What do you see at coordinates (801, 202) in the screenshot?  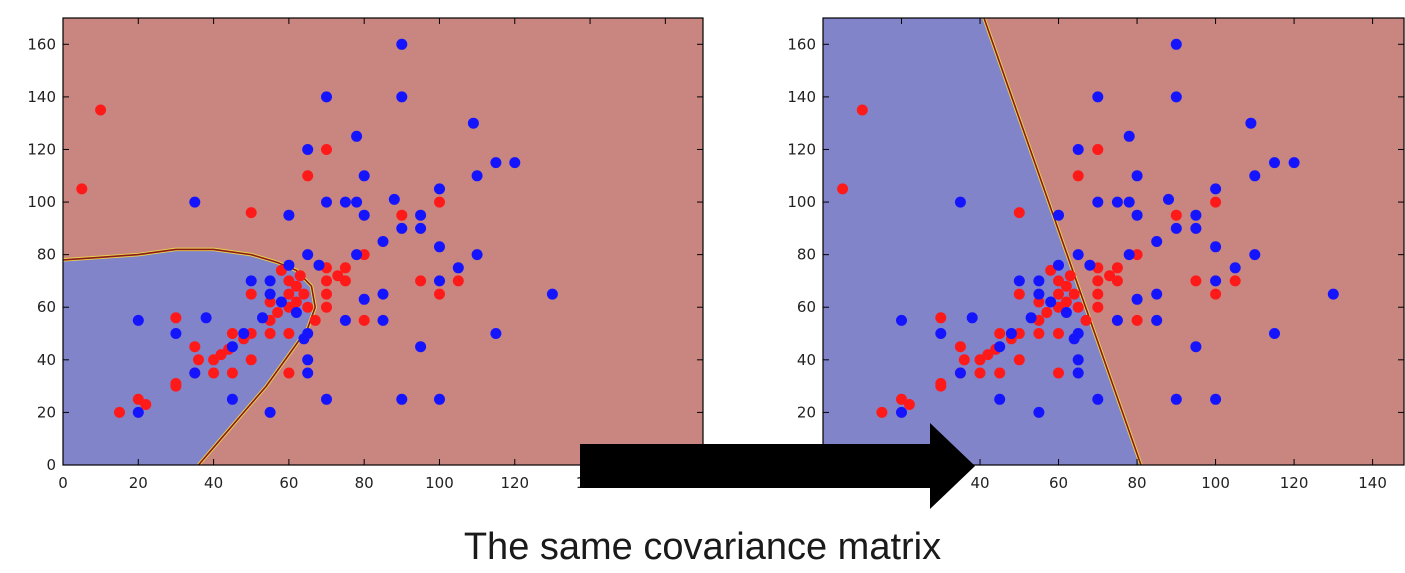 I see `y-tick-label: 100` at bounding box center [801, 202].